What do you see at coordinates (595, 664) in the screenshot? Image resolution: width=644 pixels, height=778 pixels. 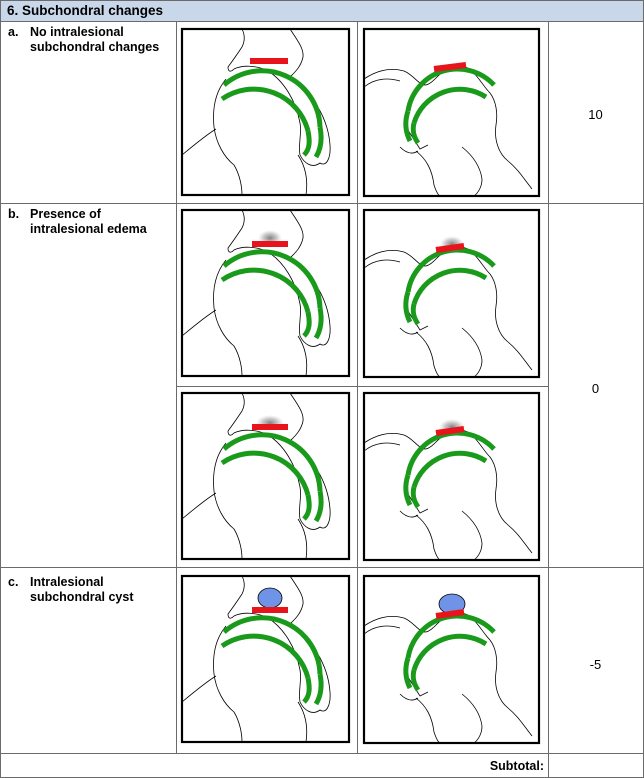 I see `score-c: -5` at bounding box center [595, 664].